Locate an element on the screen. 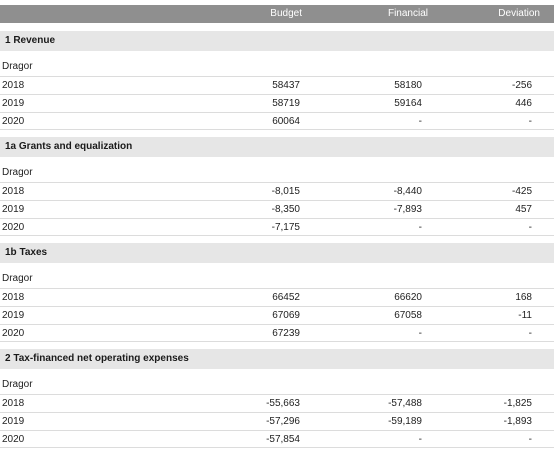 The height and width of the screenshot is (450, 554). budget-cell: 58719 is located at coordinates (286, 103).